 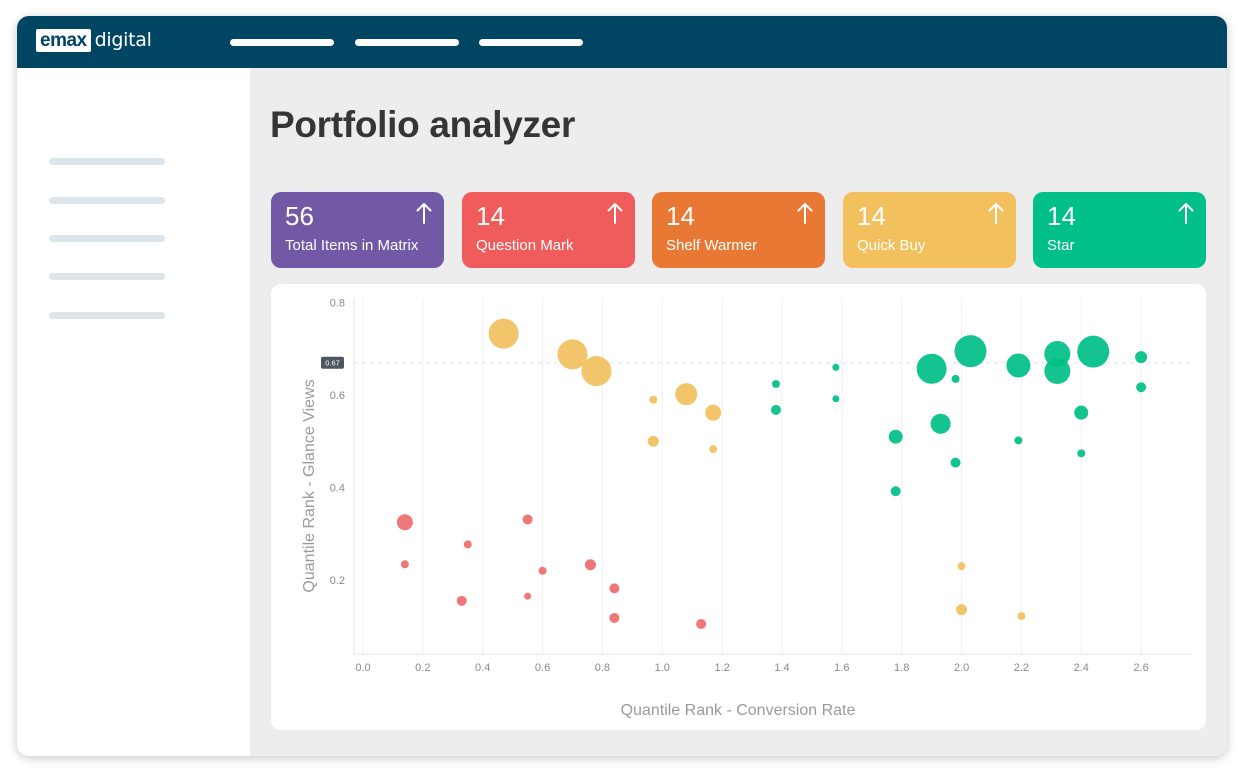 I want to click on x-tick-label: 0.8, so click(x=602, y=668).